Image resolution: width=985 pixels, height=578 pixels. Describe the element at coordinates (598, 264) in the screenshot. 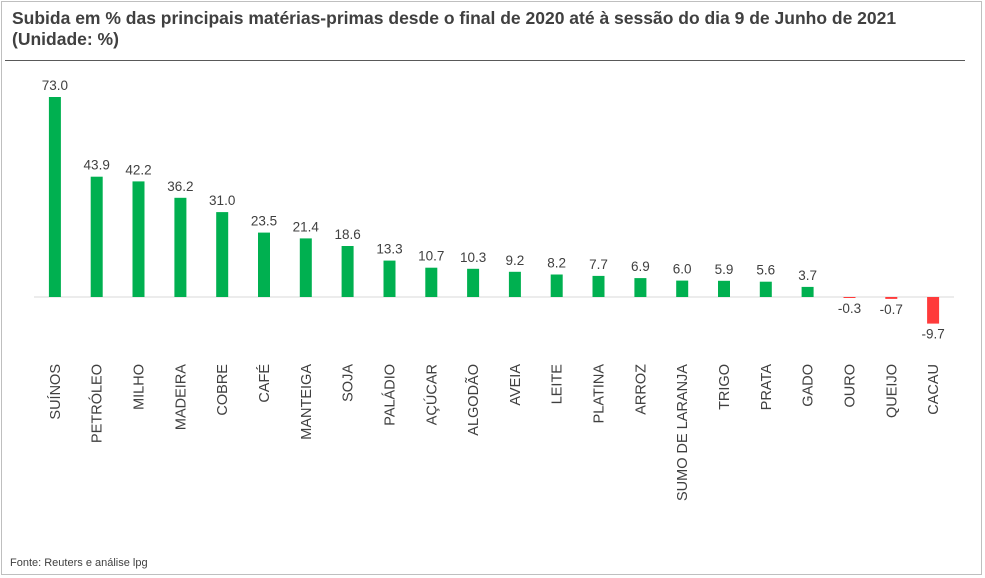

I see `value-label-14: 7.7` at that location.